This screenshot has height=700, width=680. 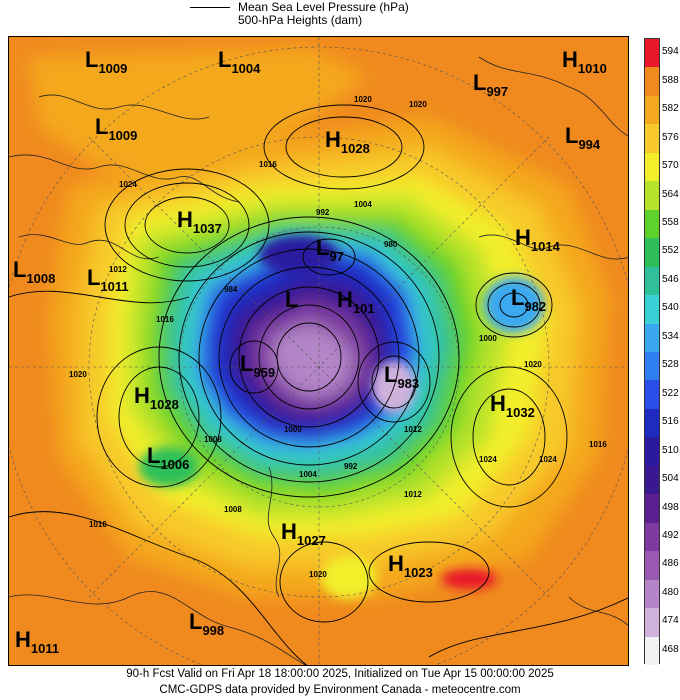 I want to click on colorbar-tick-label: 594, so click(x=670, y=52).